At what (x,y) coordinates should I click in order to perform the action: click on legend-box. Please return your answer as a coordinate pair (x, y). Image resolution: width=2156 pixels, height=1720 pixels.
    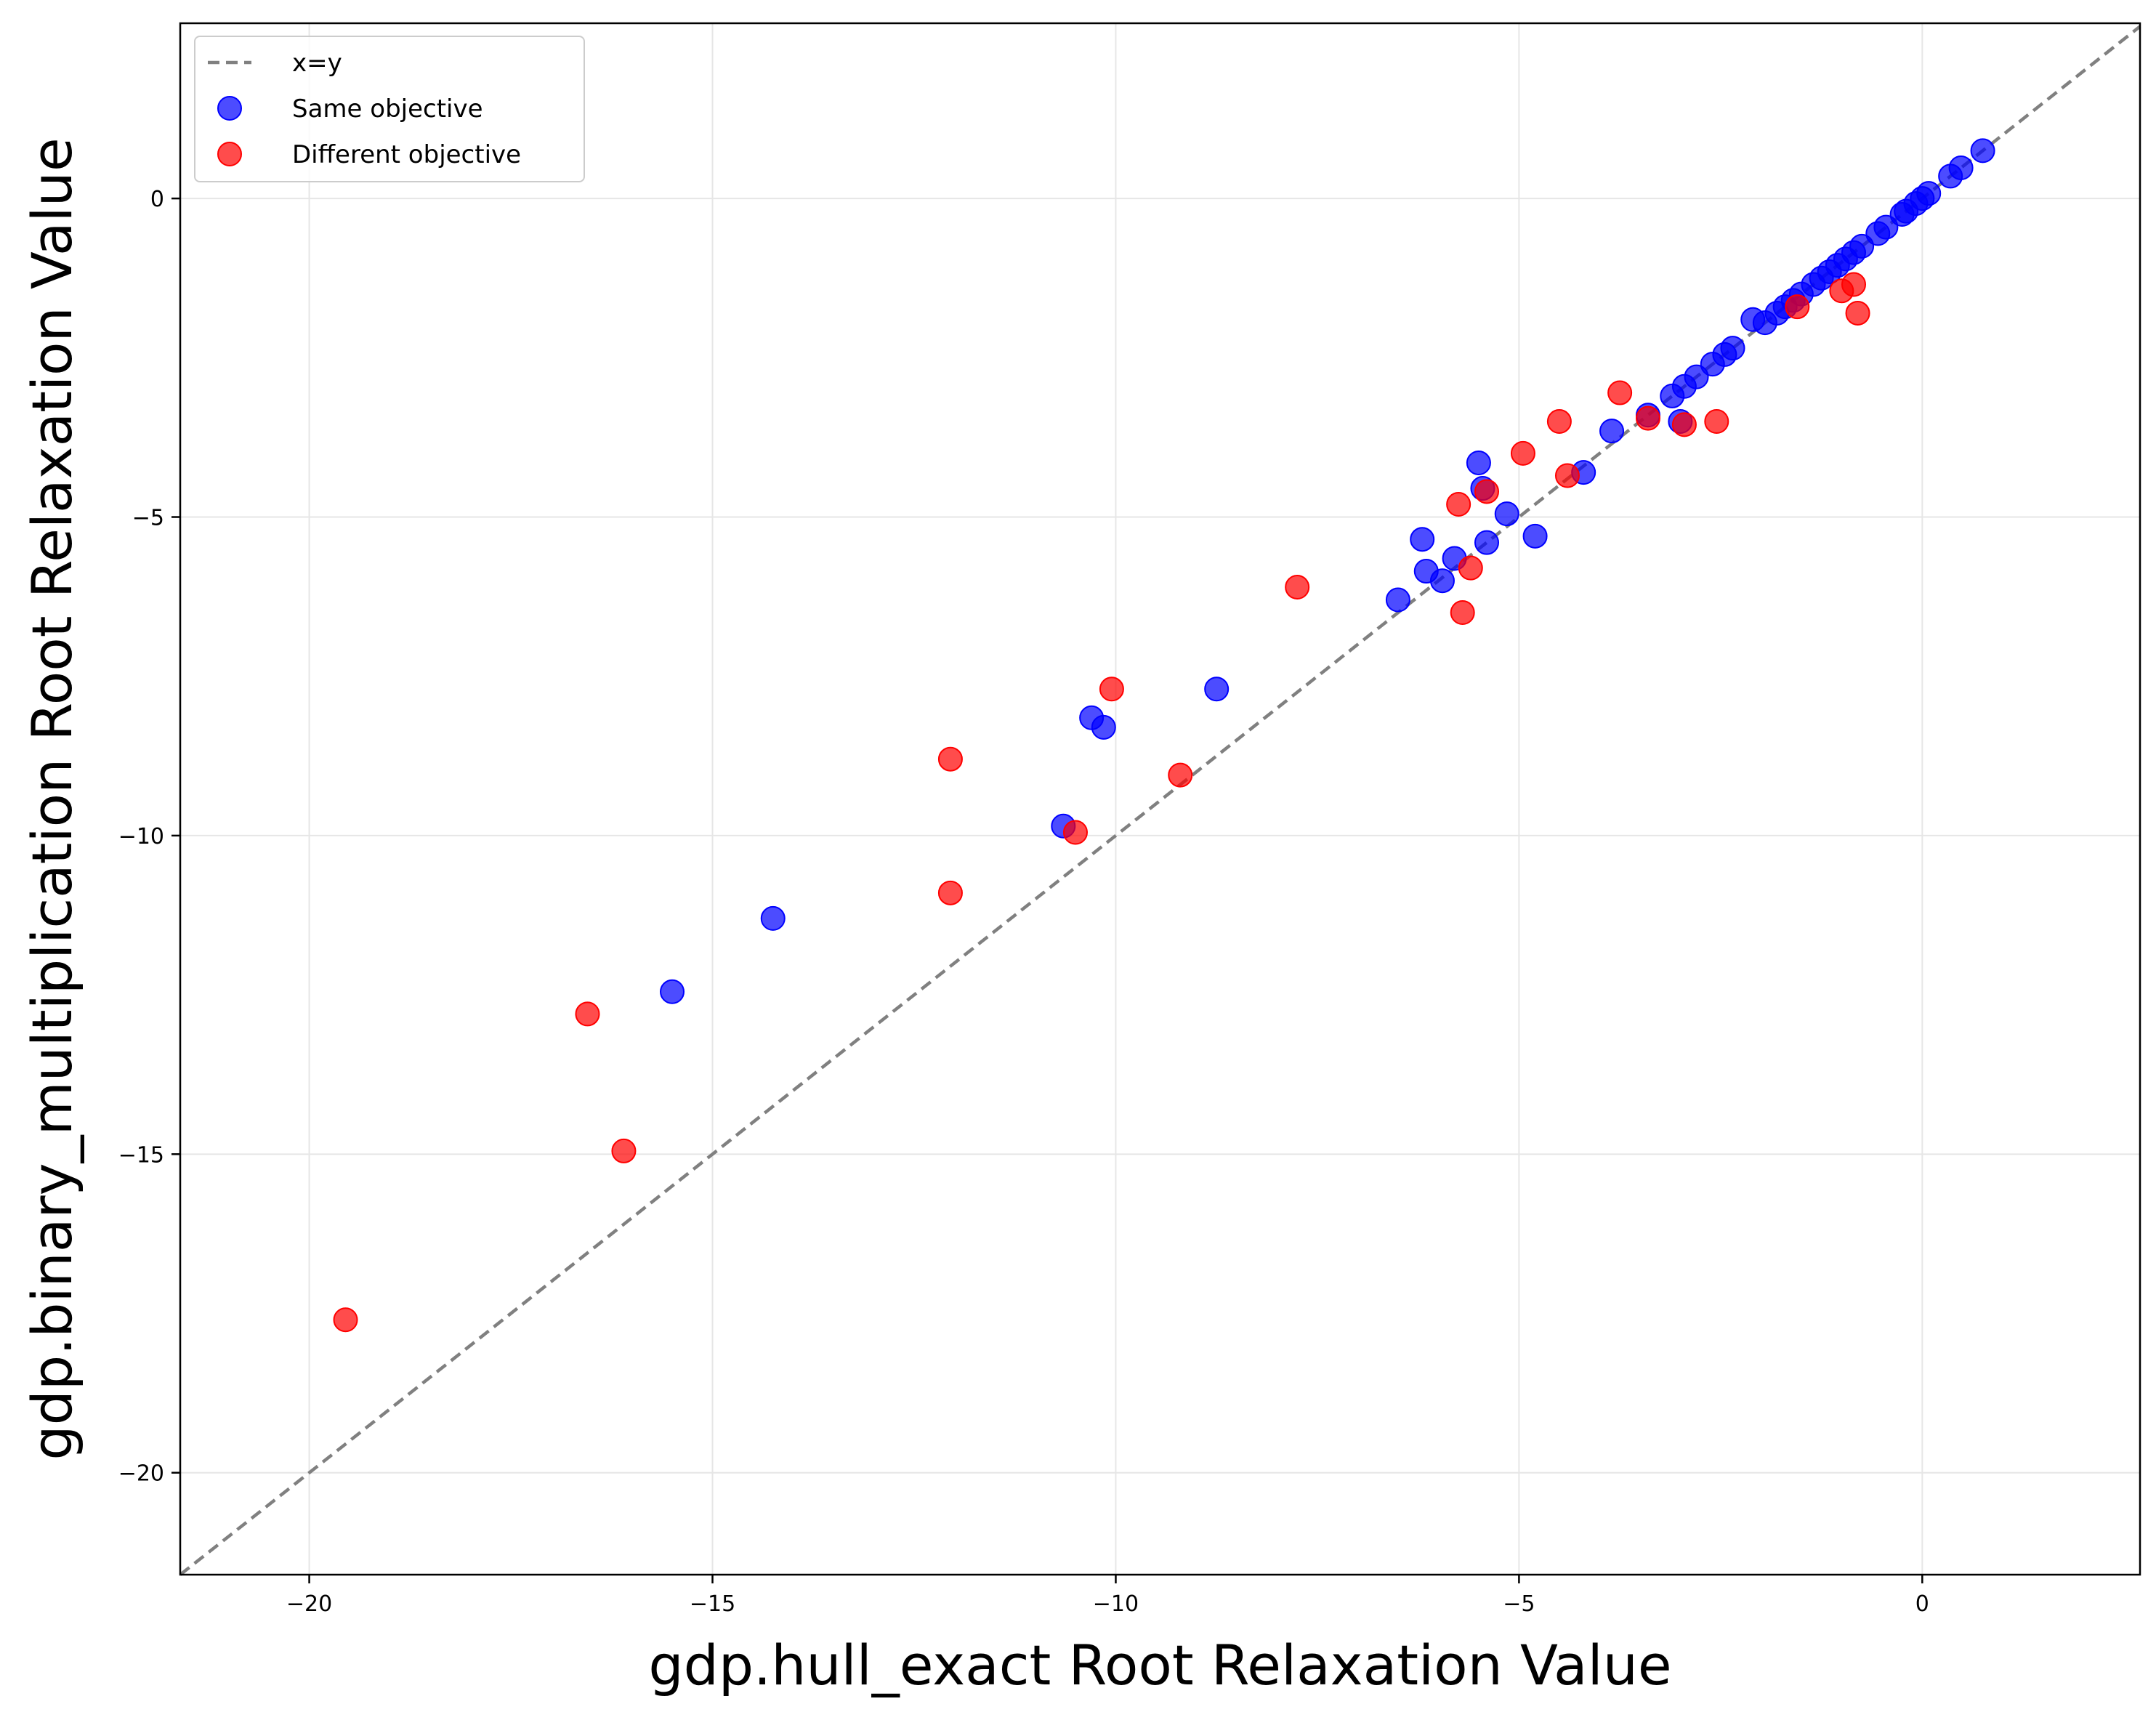
    Looking at the image, I should click on (389, 109).